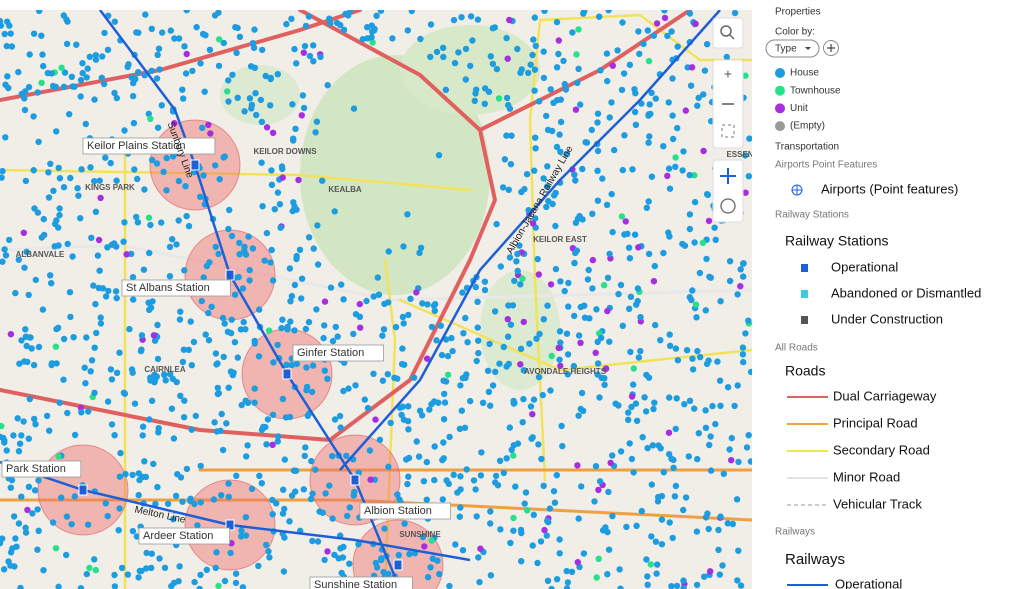 The image size is (1024, 589). I want to click on circle-tool, so click(728, 206).